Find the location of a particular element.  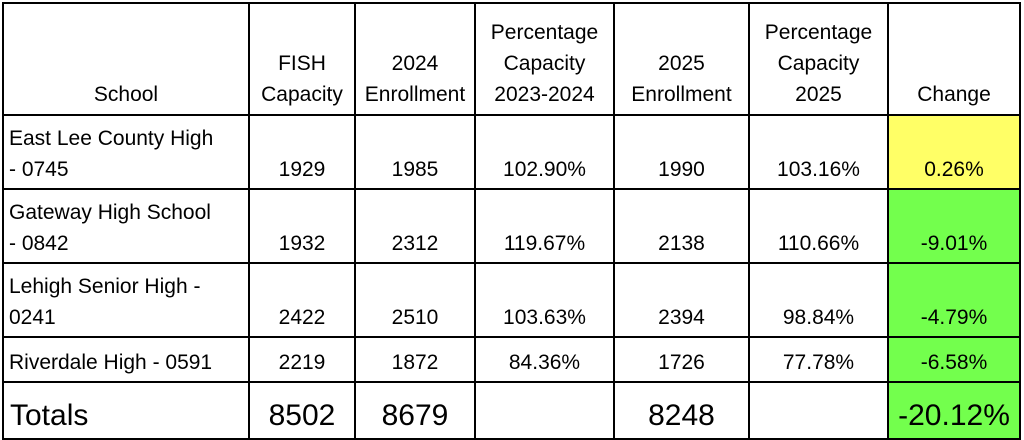

totals-enrollment-2024: 8679 is located at coordinates (415, 410).